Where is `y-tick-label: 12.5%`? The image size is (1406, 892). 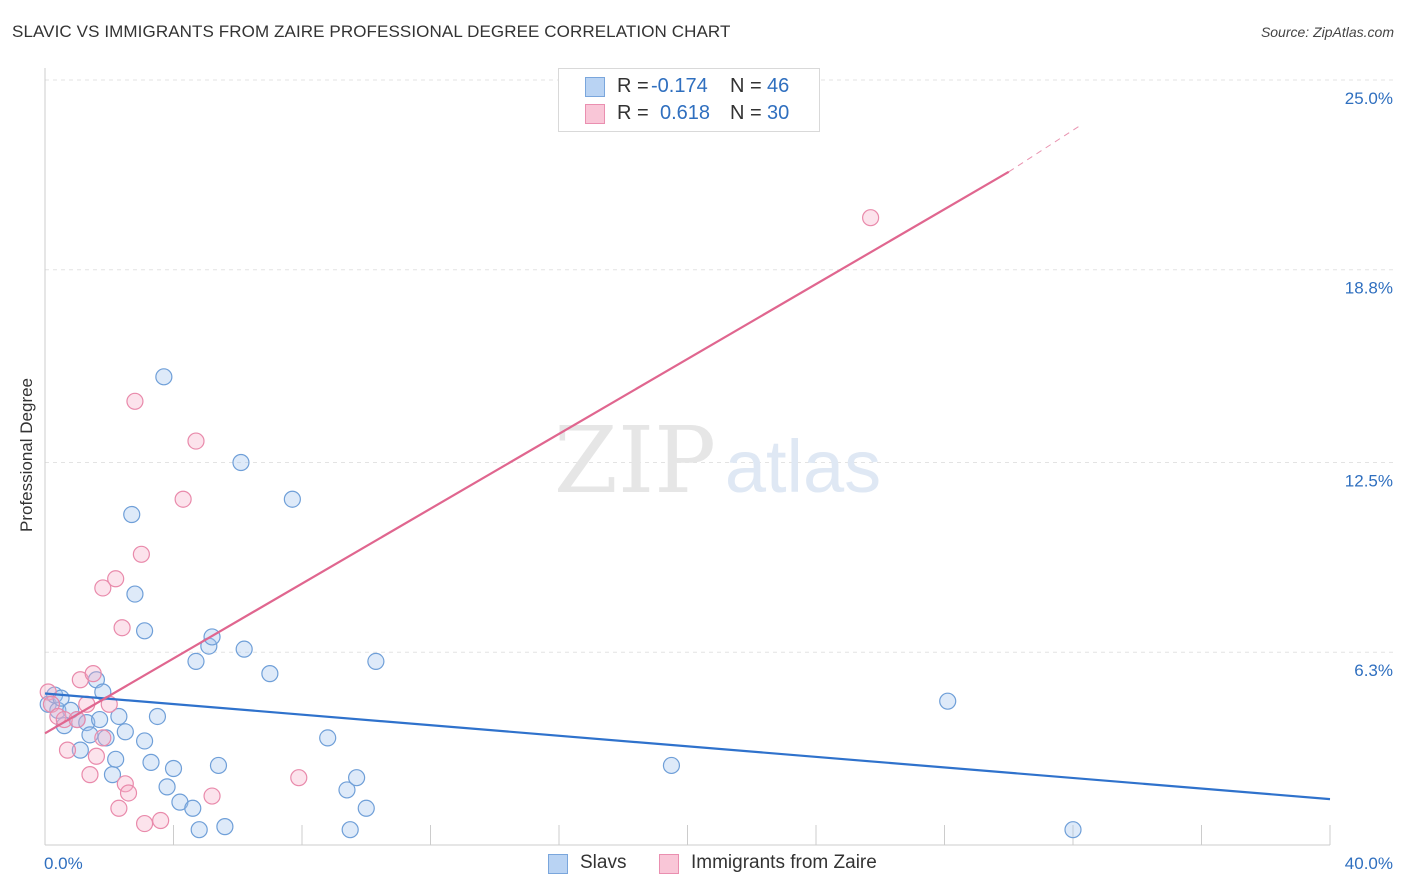 y-tick-label: 12.5% is located at coordinates (1369, 481).